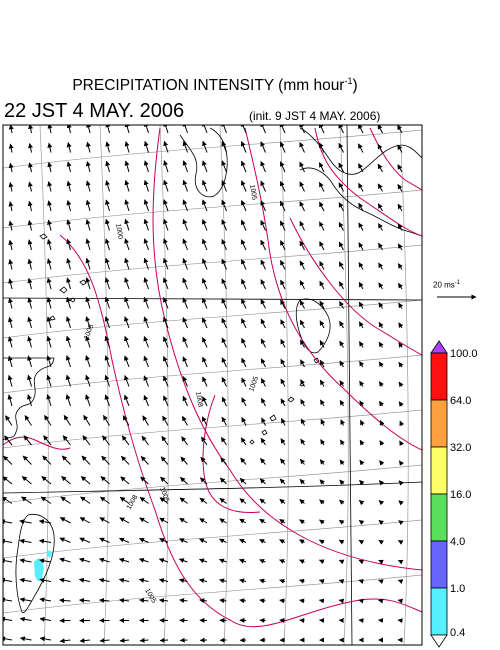  What do you see at coordinates (368, 182) in the screenshot?
I see `isobar-line` at bounding box center [368, 182].